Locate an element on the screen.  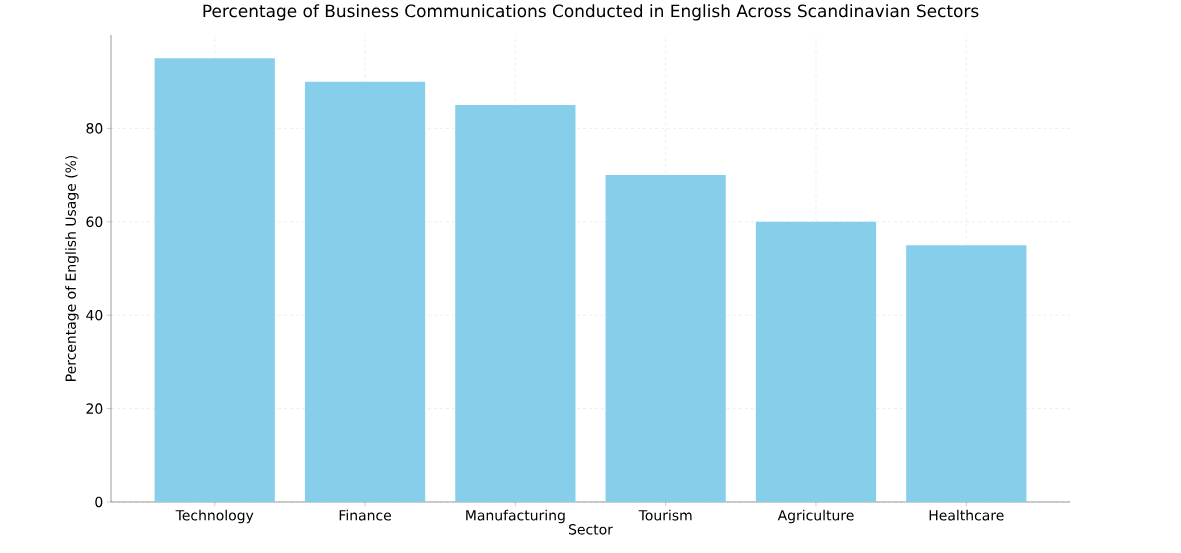
y-tick-label: 0 is located at coordinates (99, 502).